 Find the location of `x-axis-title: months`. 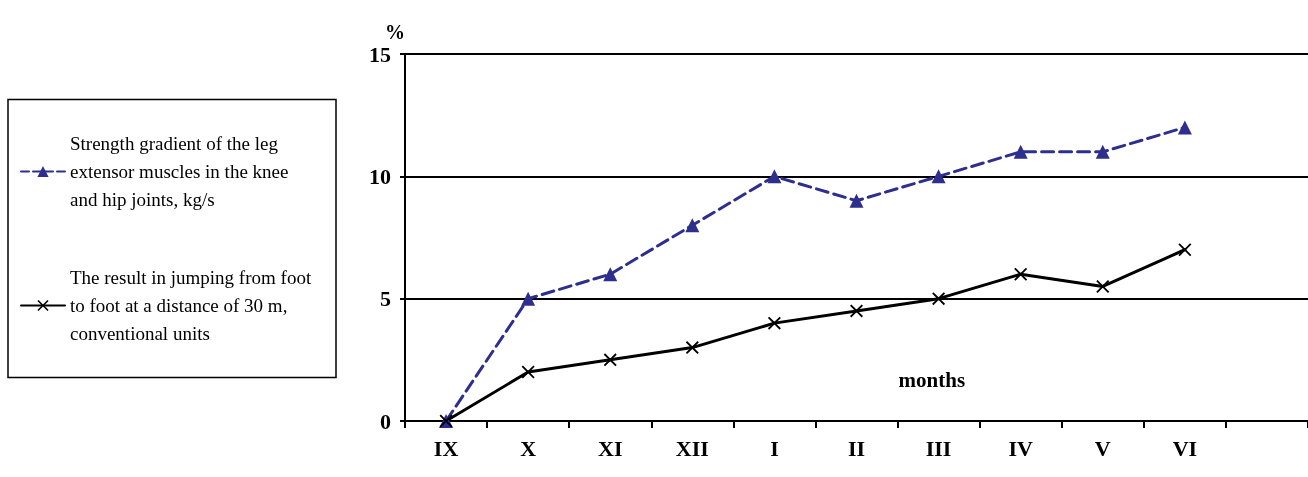

x-axis-title: months is located at coordinates (932, 379).